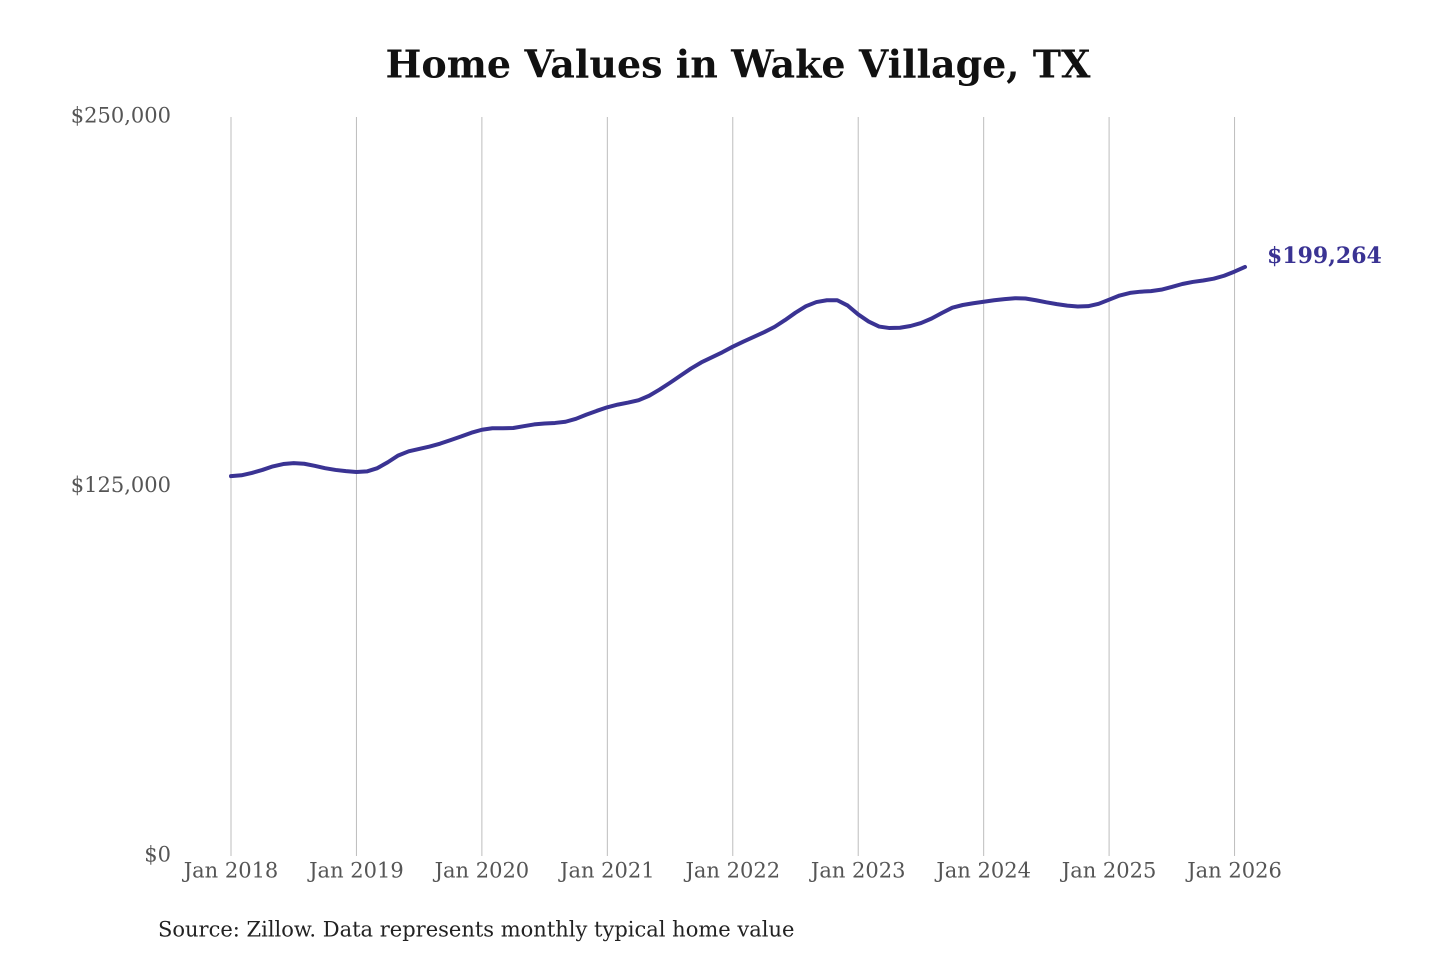  What do you see at coordinates (1233, 871) in the screenshot?
I see `x-tick-label: Jan 2026` at bounding box center [1233, 871].